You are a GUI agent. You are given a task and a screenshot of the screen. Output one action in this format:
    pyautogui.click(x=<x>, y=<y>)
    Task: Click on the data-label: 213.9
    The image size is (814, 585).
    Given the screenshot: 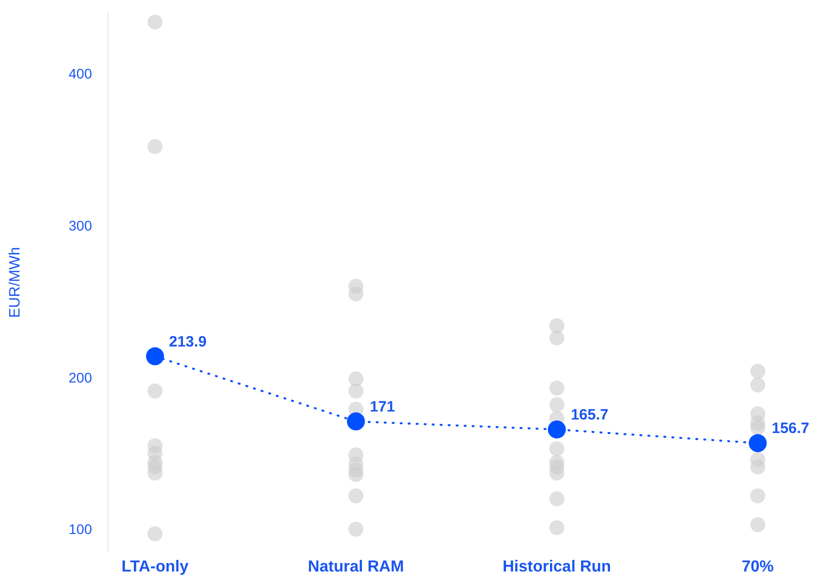 What is the action you would take?
    pyautogui.click(x=188, y=341)
    